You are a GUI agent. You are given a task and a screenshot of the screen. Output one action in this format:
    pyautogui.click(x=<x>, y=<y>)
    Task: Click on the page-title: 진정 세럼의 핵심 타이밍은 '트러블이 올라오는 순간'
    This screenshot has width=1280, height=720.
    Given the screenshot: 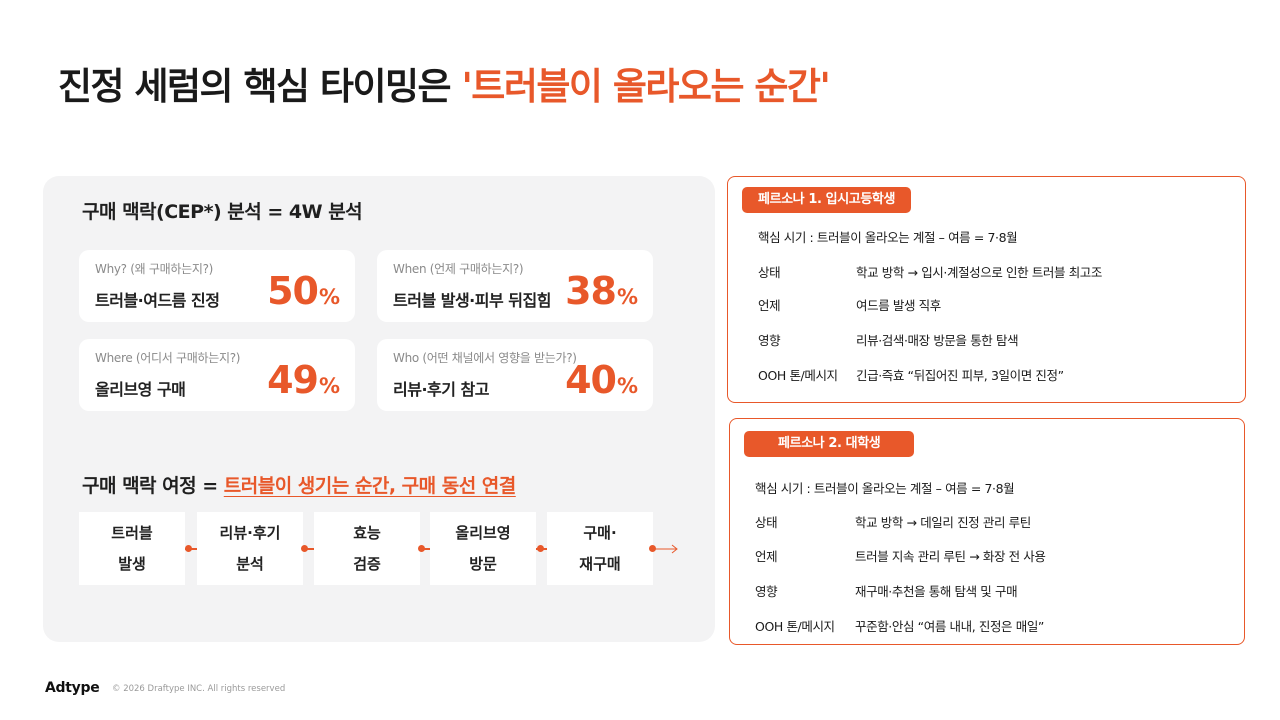 What is the action you would take?
    pyautogui.click(x=444, y=83)
    